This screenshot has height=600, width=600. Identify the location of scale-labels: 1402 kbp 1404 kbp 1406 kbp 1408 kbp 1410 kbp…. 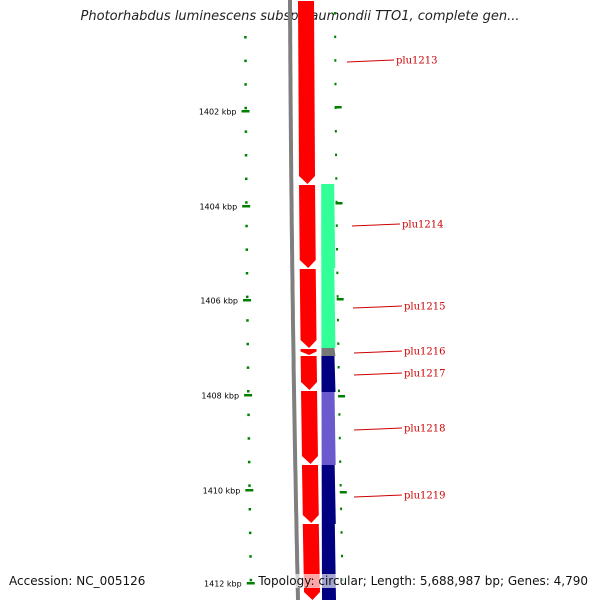
(220, 348).